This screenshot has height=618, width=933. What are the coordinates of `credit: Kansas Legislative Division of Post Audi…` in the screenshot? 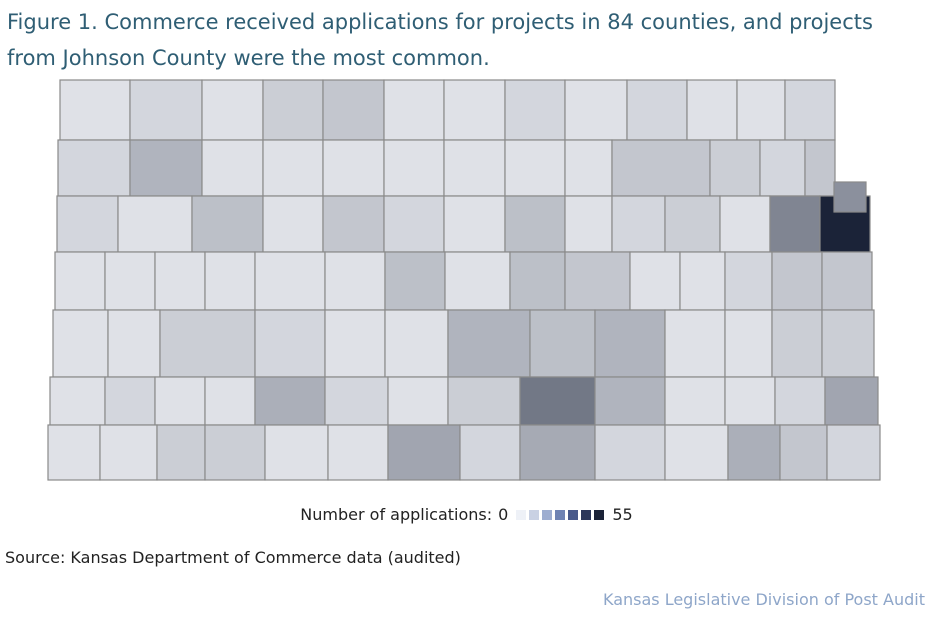 It's located at (763, 599).